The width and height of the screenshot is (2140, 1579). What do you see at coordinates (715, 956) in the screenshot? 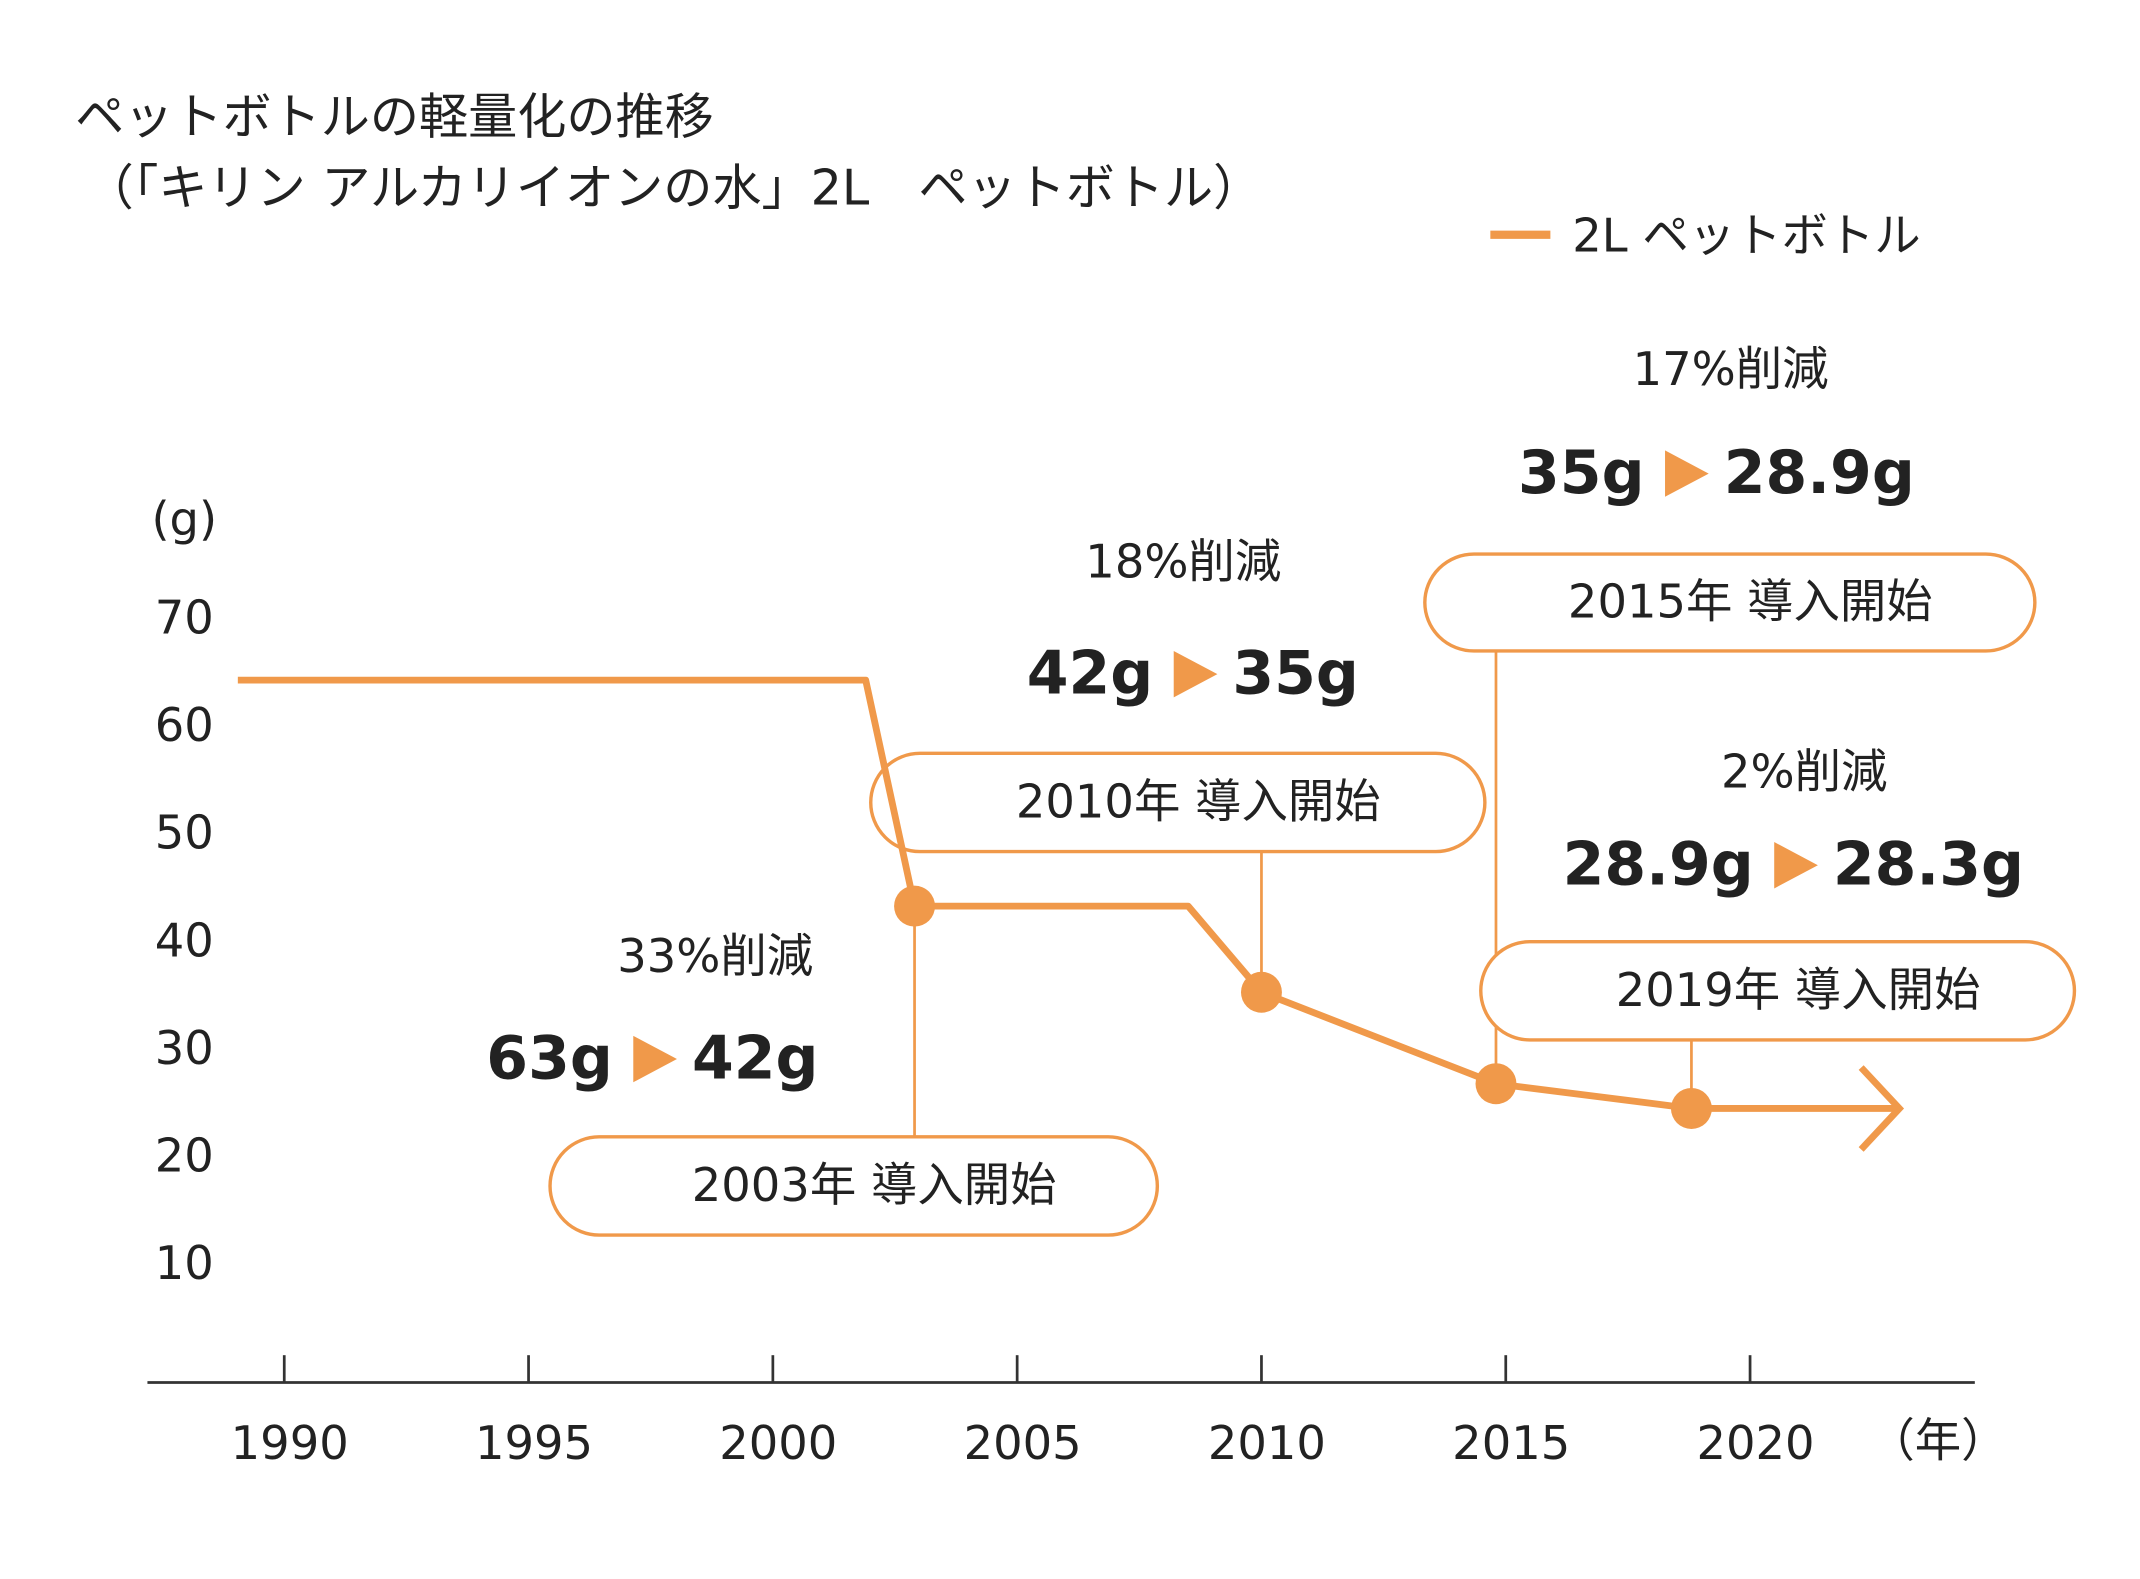
I see `reduction-label: 33%削減` at bounding box center [715, 956].